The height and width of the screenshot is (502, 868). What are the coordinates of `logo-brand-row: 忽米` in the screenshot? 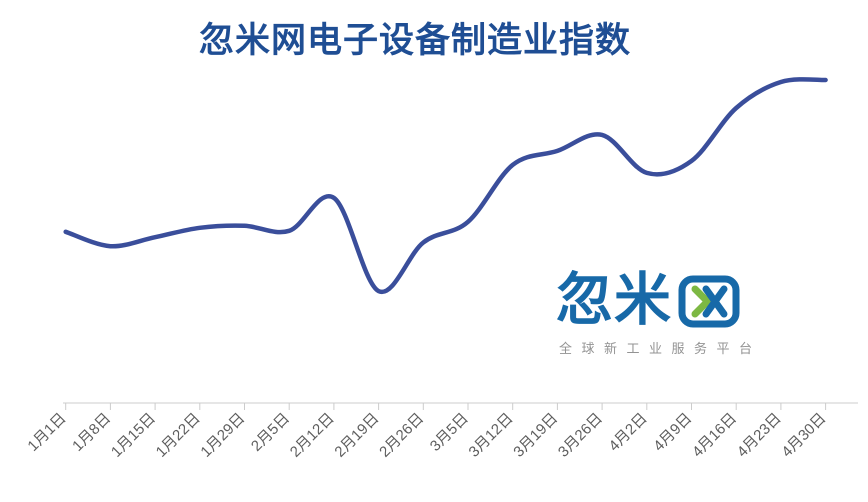 It's located at (659, 300).